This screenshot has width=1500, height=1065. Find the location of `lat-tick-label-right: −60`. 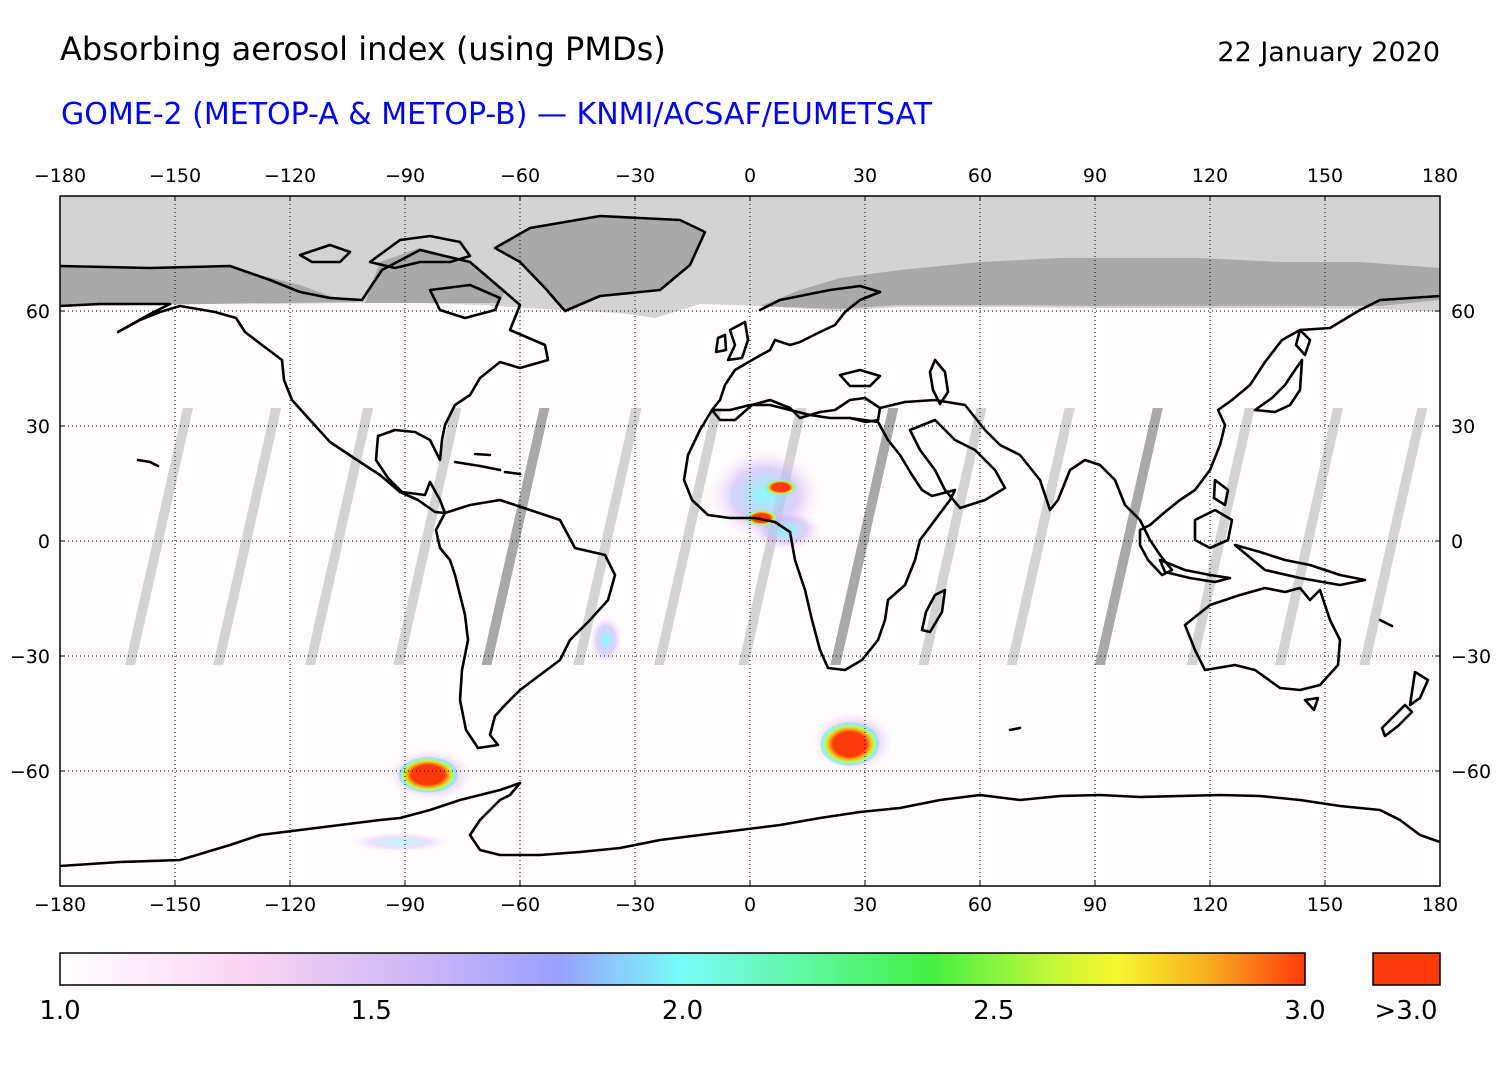

lat-tick-label-right: −60 is located at coordinates (1471, 772).